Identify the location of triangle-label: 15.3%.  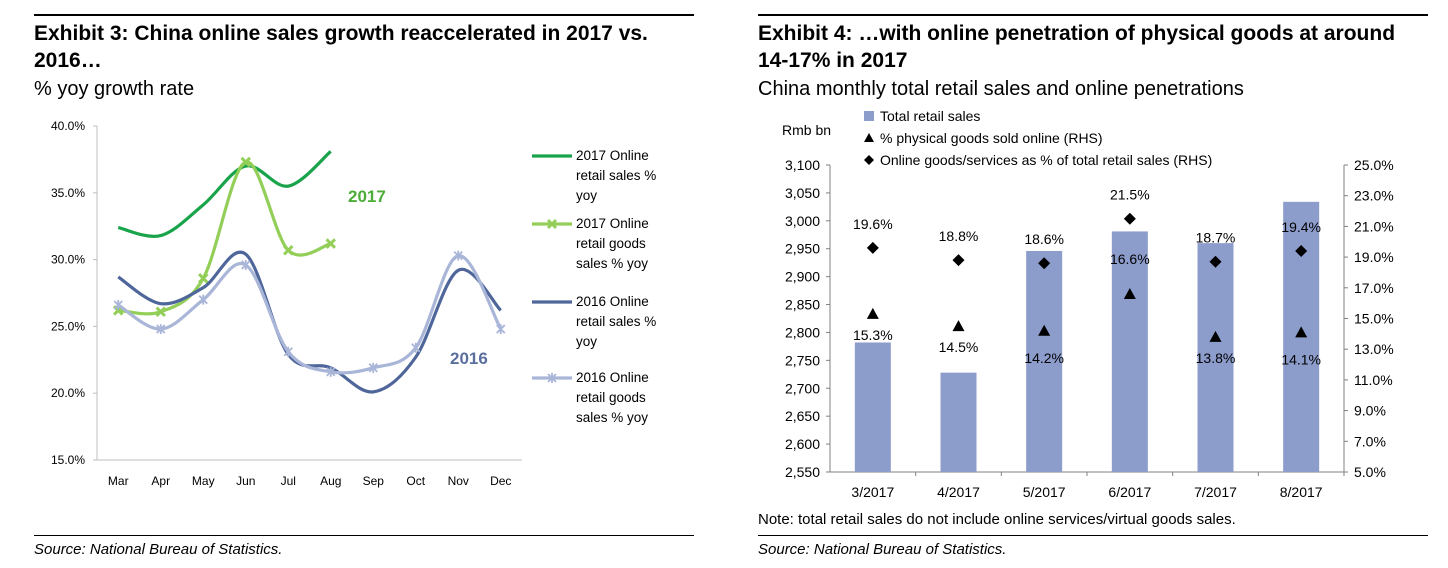
(873, 335).